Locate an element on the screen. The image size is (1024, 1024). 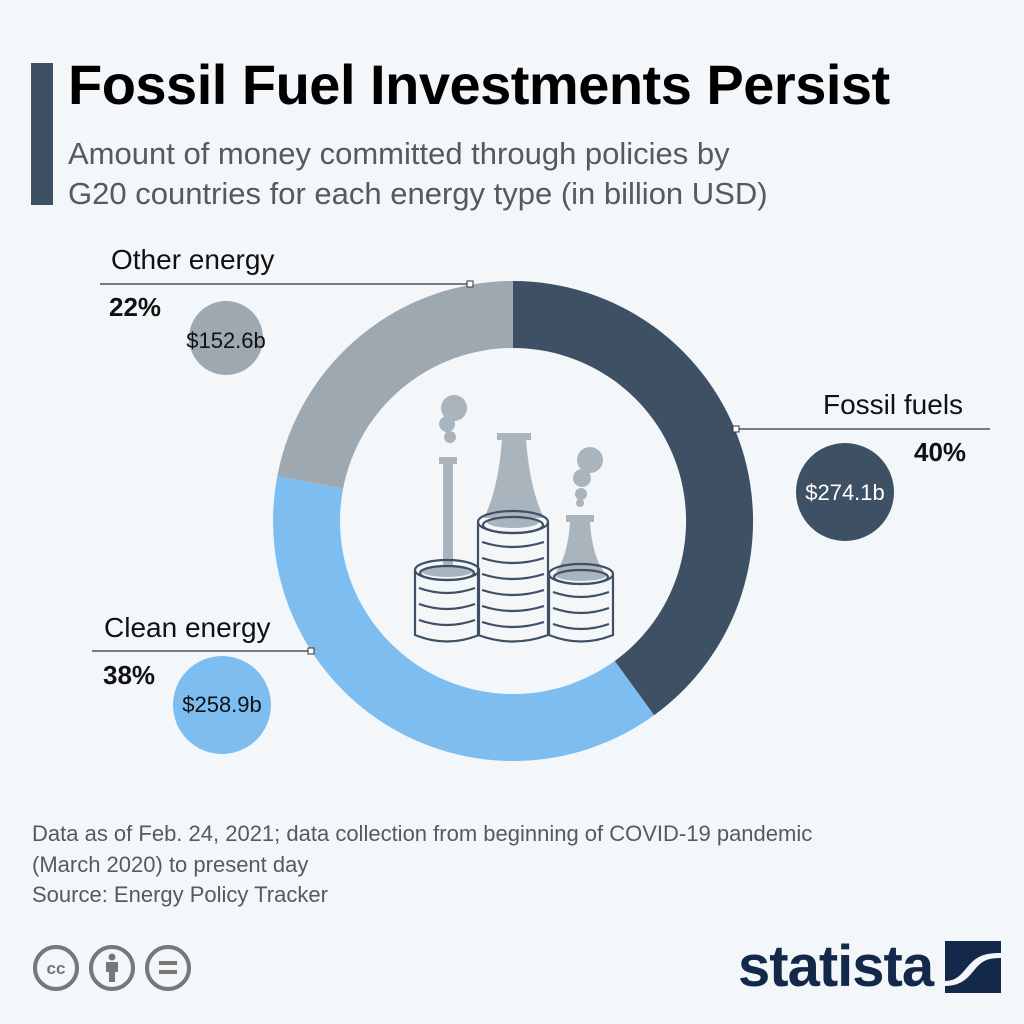
value-bubble-clean is located at coordinates (222, 705).